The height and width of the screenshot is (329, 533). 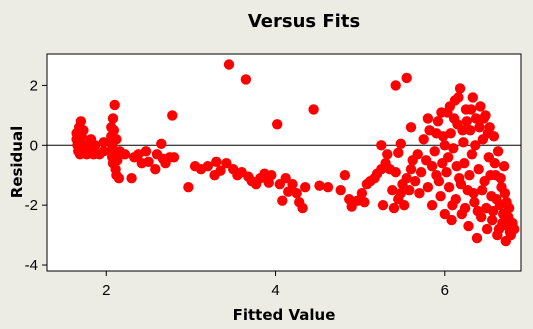 What do you see at coordinates (34, 85) in the screenshot?
I see `y-tick-label: 2` at bounding box center [34, 85].